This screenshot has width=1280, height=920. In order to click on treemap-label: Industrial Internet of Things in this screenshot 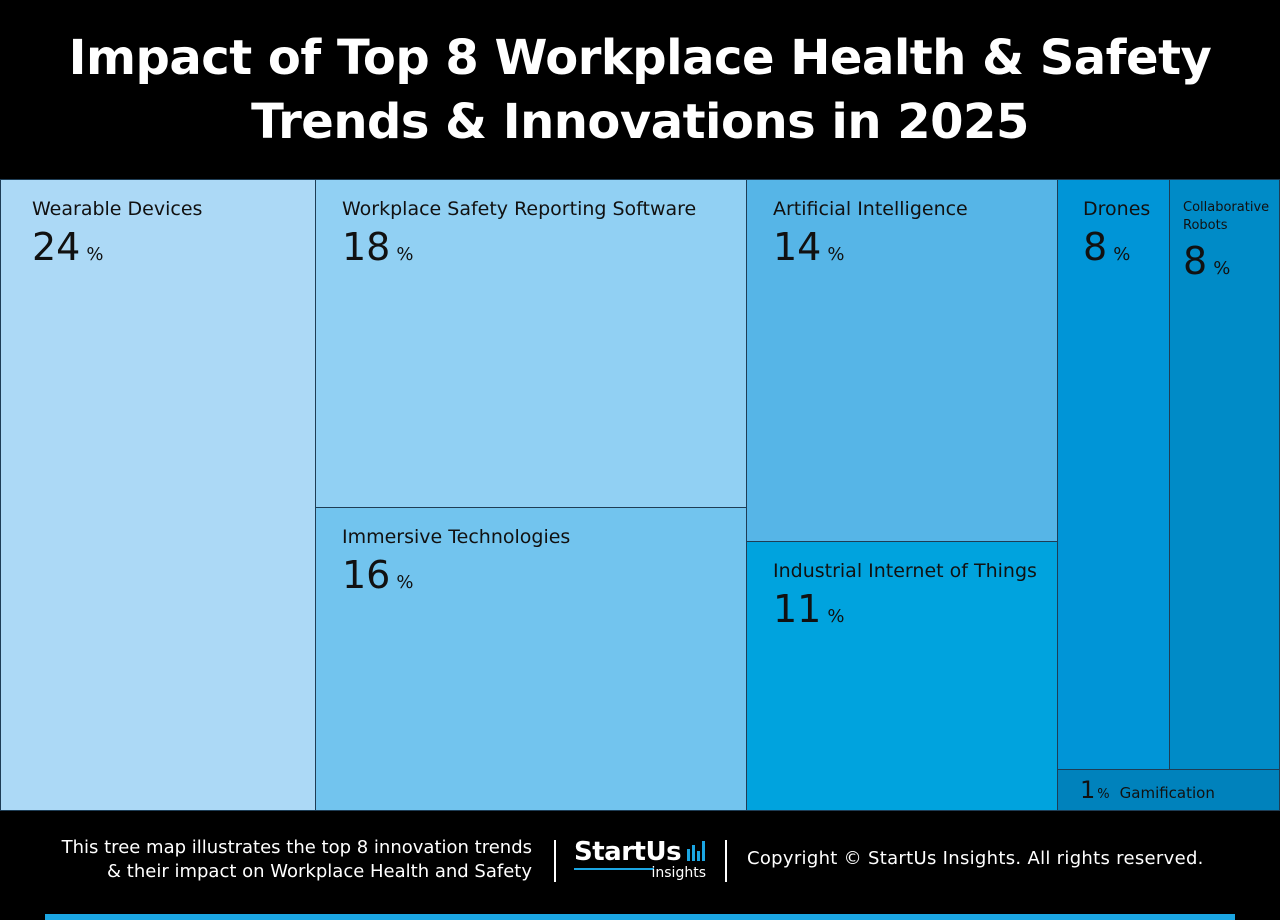, I will do `click(905, 571)`.